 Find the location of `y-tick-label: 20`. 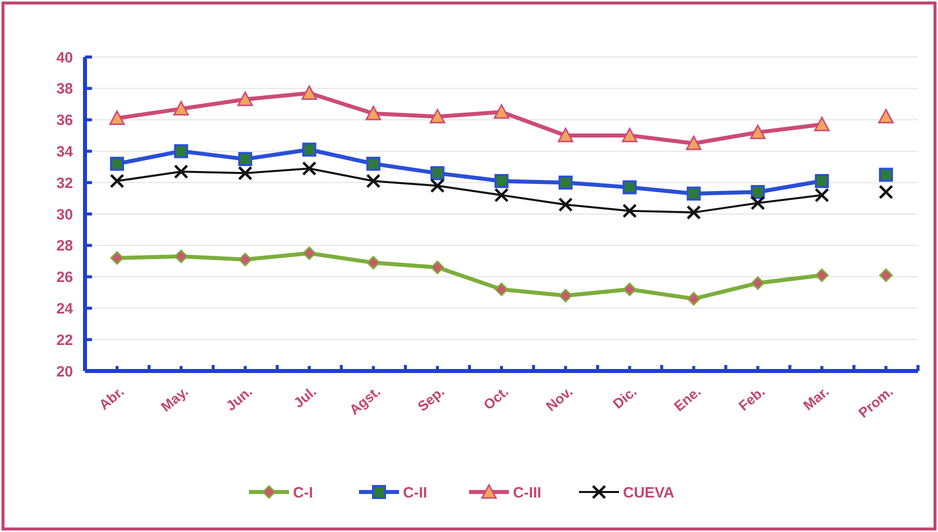

y-tick-label: 20 is located at coordinates (64, 371).